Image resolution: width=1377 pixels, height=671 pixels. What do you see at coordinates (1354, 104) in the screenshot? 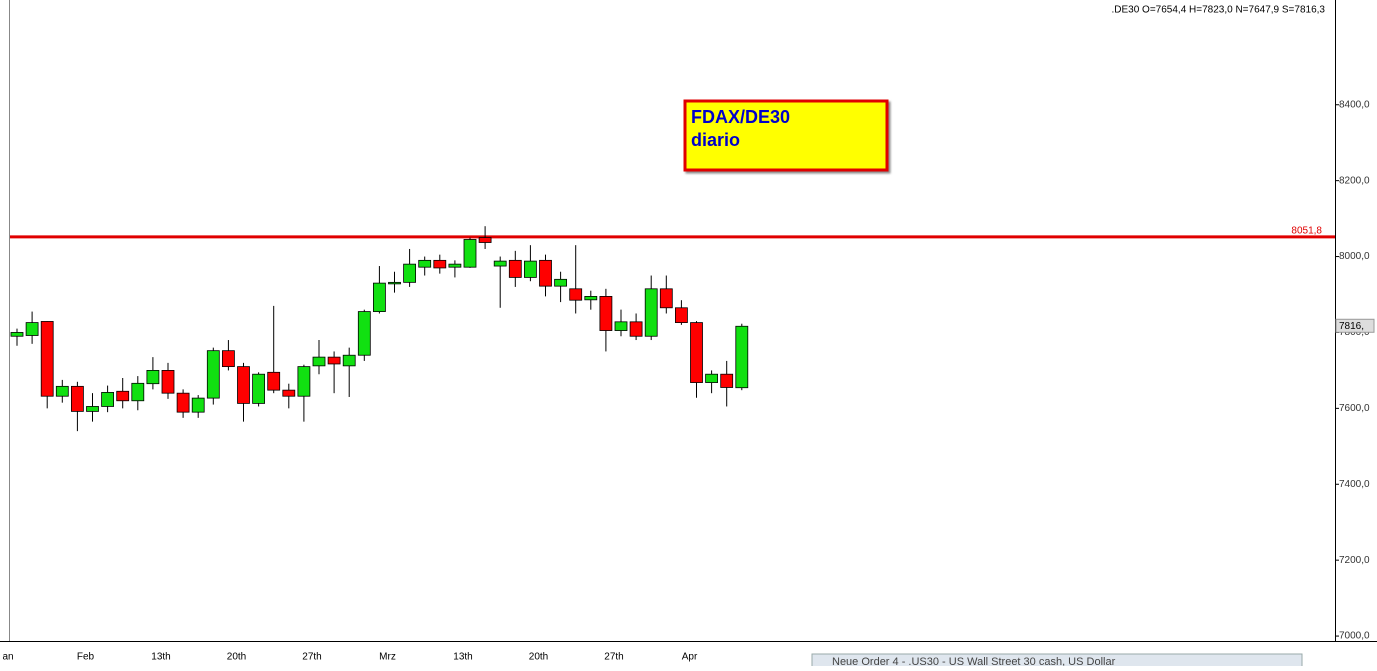
I see `y-tick-label: 8400,0` at bounding box center [1354, 104].